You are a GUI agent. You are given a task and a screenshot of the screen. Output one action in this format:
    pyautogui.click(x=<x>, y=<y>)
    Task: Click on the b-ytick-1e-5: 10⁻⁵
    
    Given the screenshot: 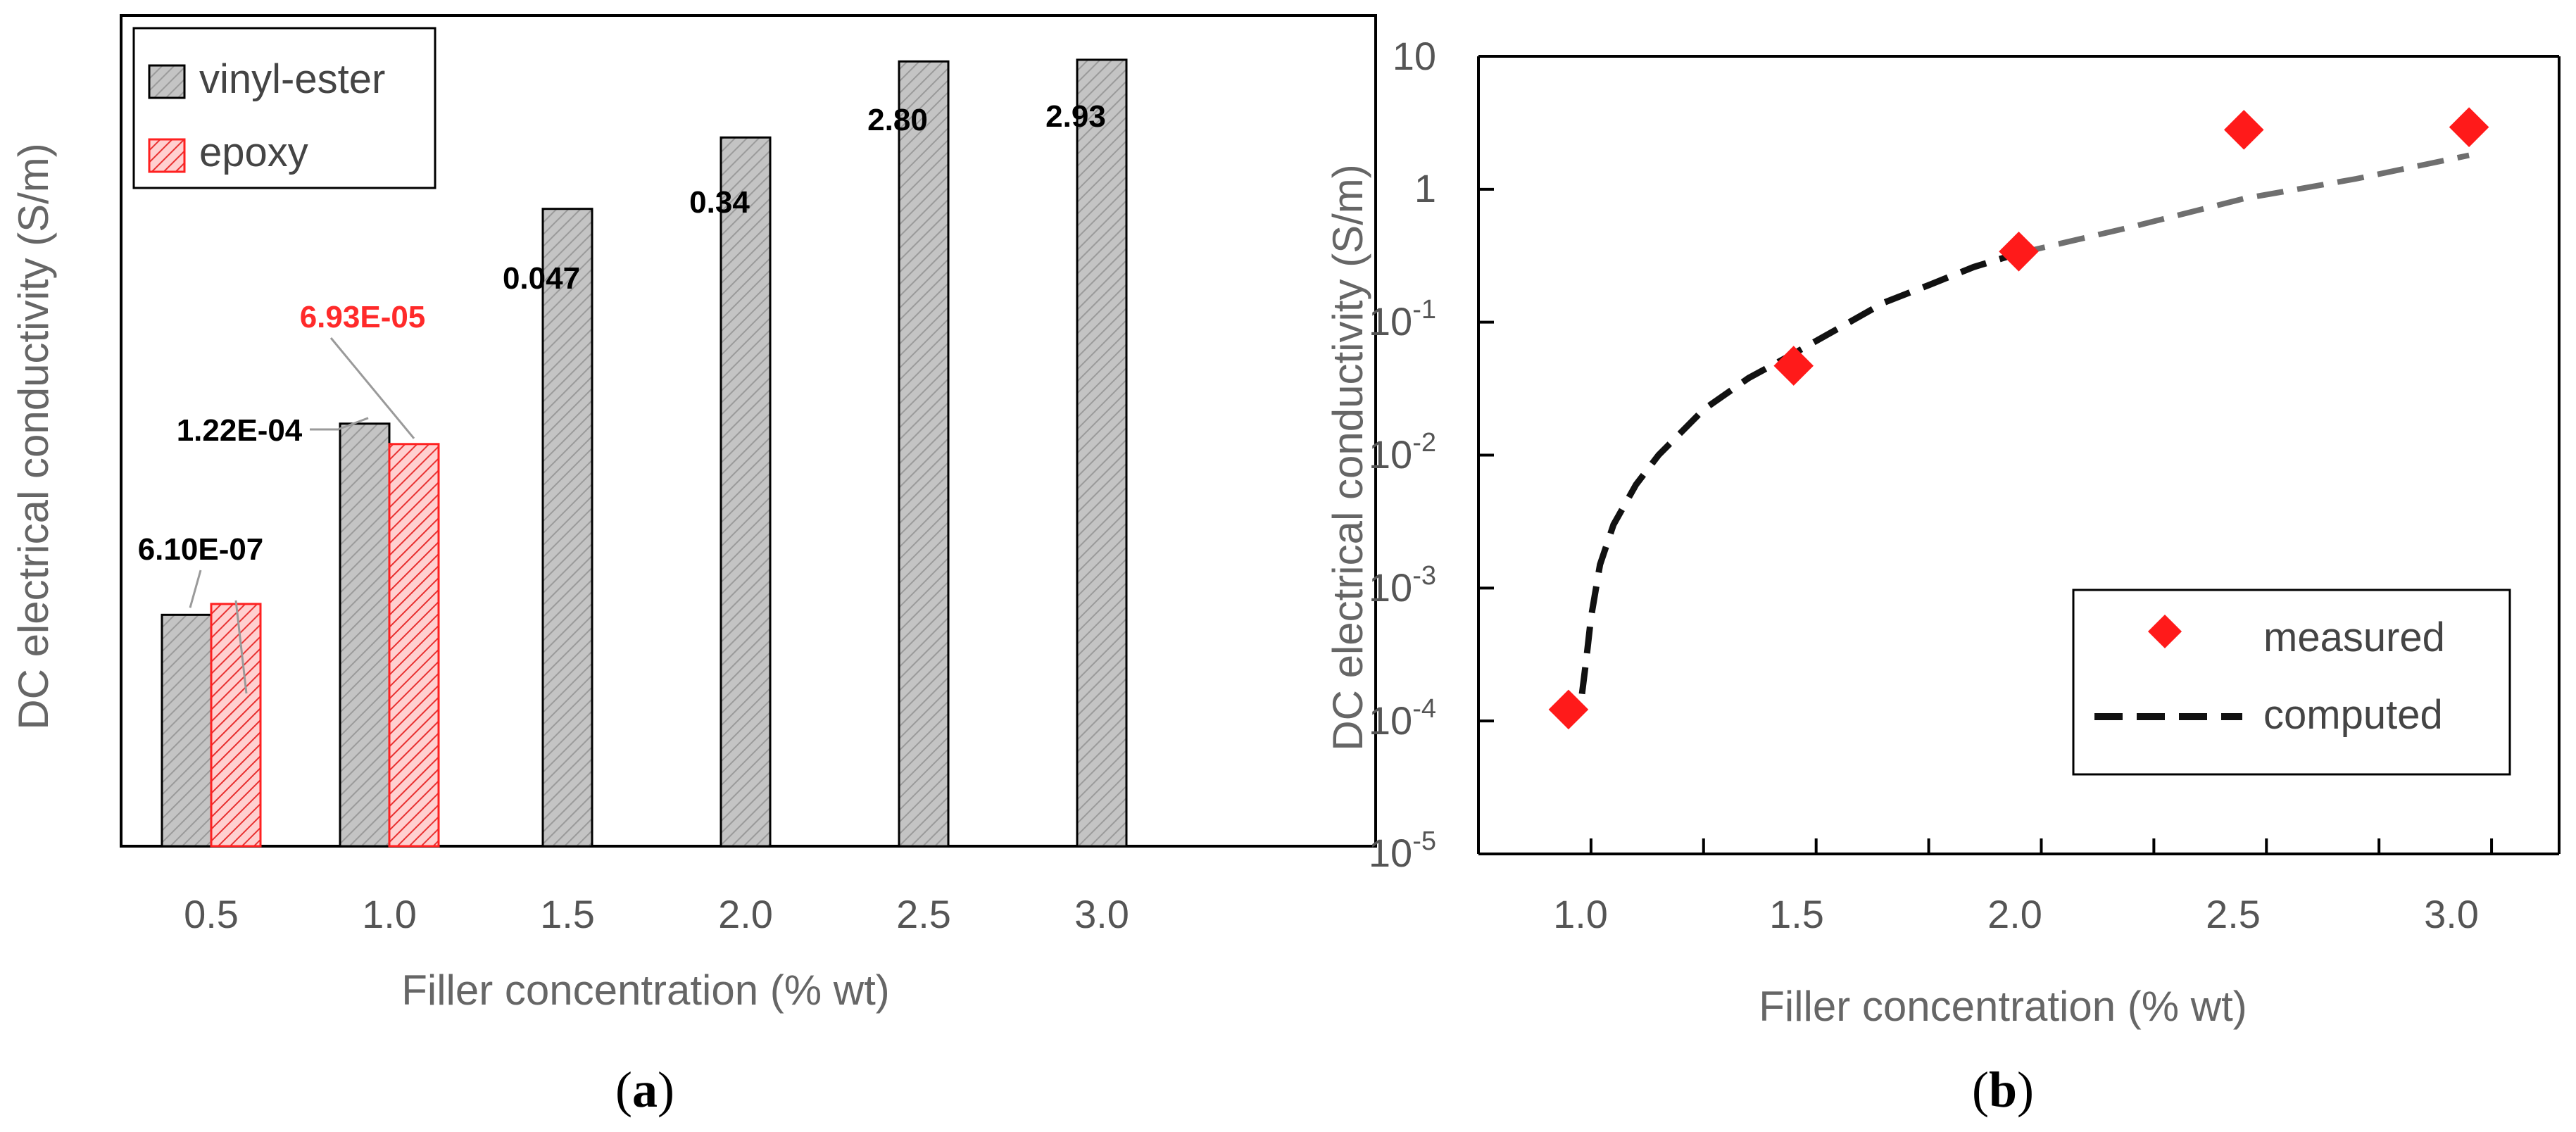 What is the action you would take?
    pyautogui.click(x=1402, y=850)
    